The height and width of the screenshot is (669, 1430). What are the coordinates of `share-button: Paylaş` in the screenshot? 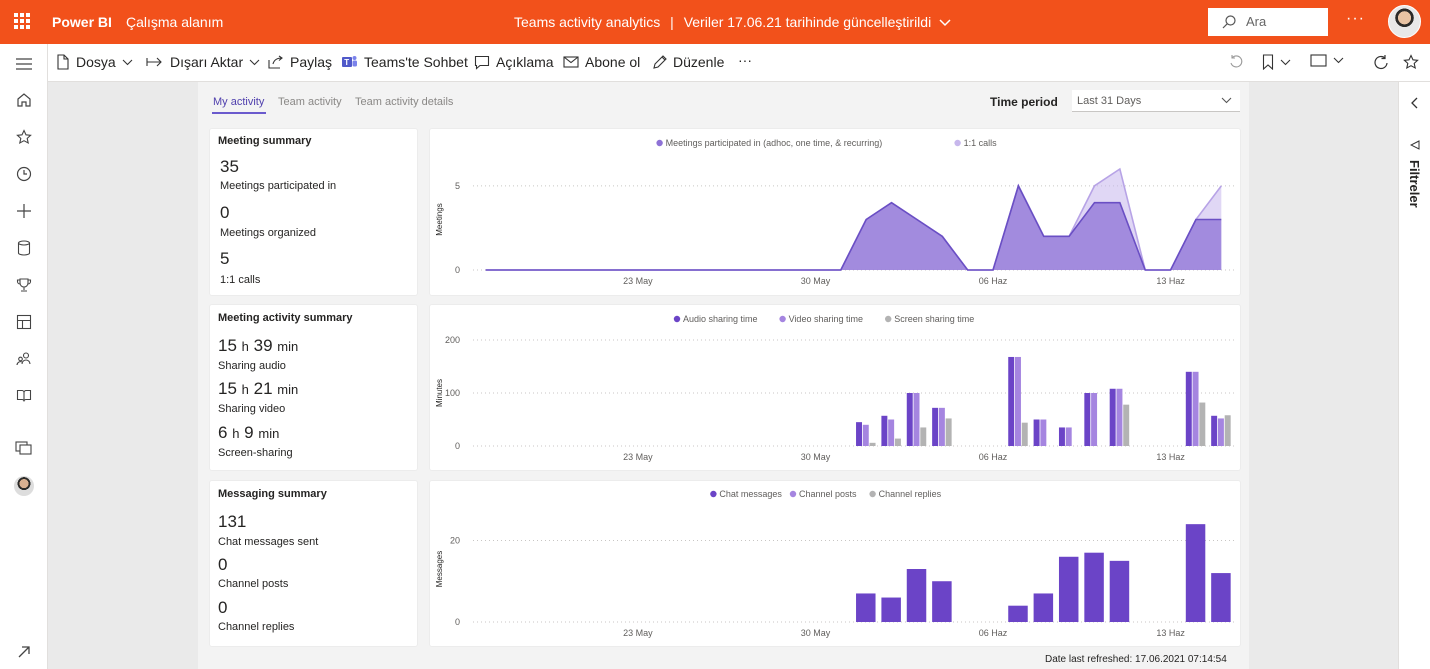 It's located at (300, 62).